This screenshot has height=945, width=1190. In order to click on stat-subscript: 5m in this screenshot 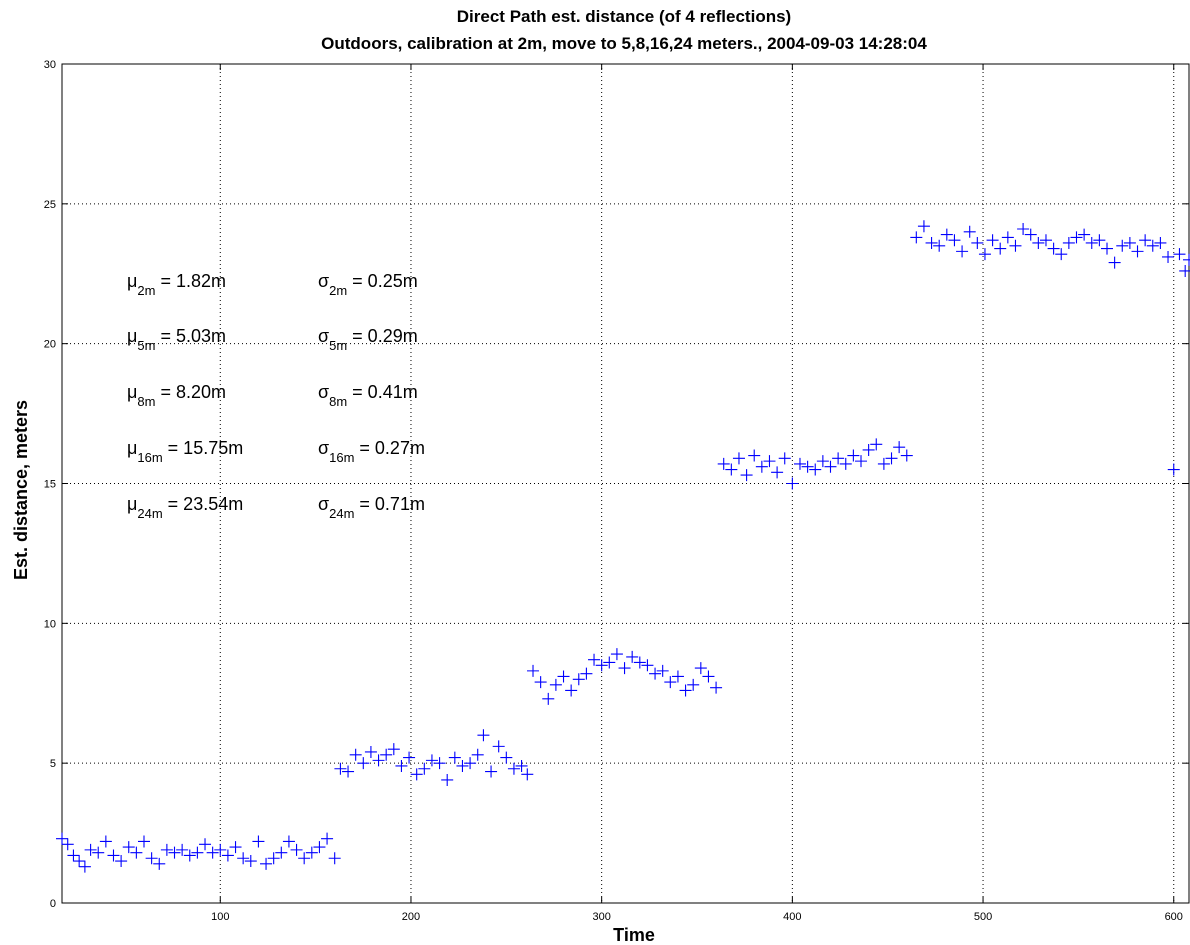, I will do `click(146, 345)`.